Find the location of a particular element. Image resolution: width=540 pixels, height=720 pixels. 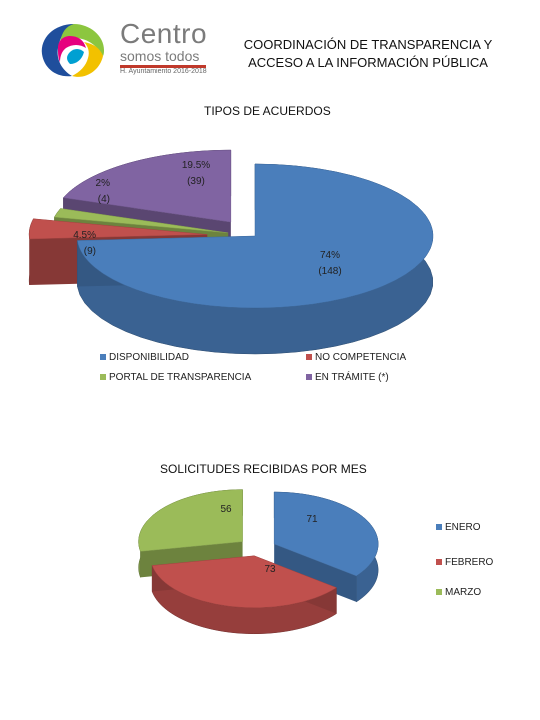

pie-slice-enero is located at coordinates (326, 534).